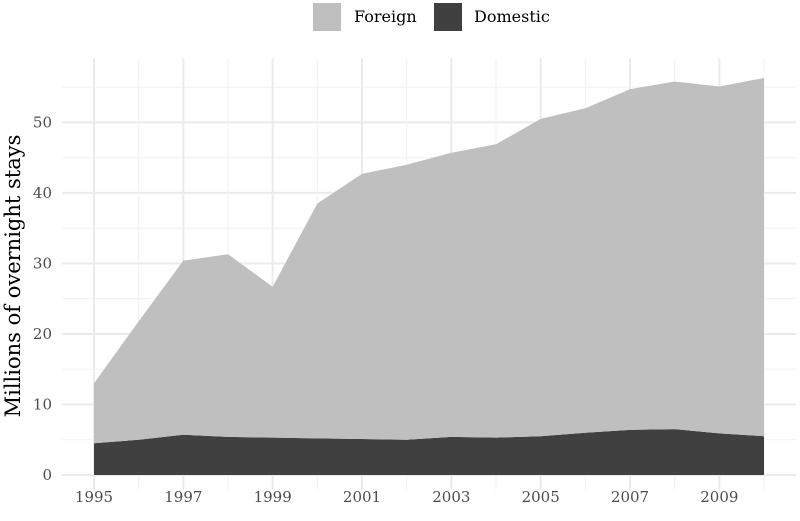 This screenshot has height=521, width=800. Describe the element at coordinates (429, 452) in the screenshot. I see `area-domestic` at that location.